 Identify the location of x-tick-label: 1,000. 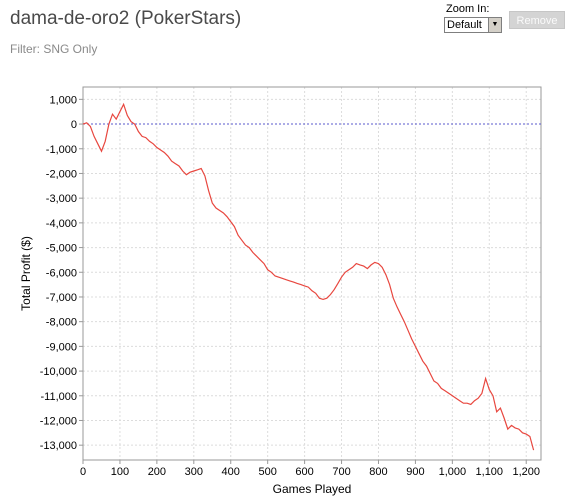
(453, 472).